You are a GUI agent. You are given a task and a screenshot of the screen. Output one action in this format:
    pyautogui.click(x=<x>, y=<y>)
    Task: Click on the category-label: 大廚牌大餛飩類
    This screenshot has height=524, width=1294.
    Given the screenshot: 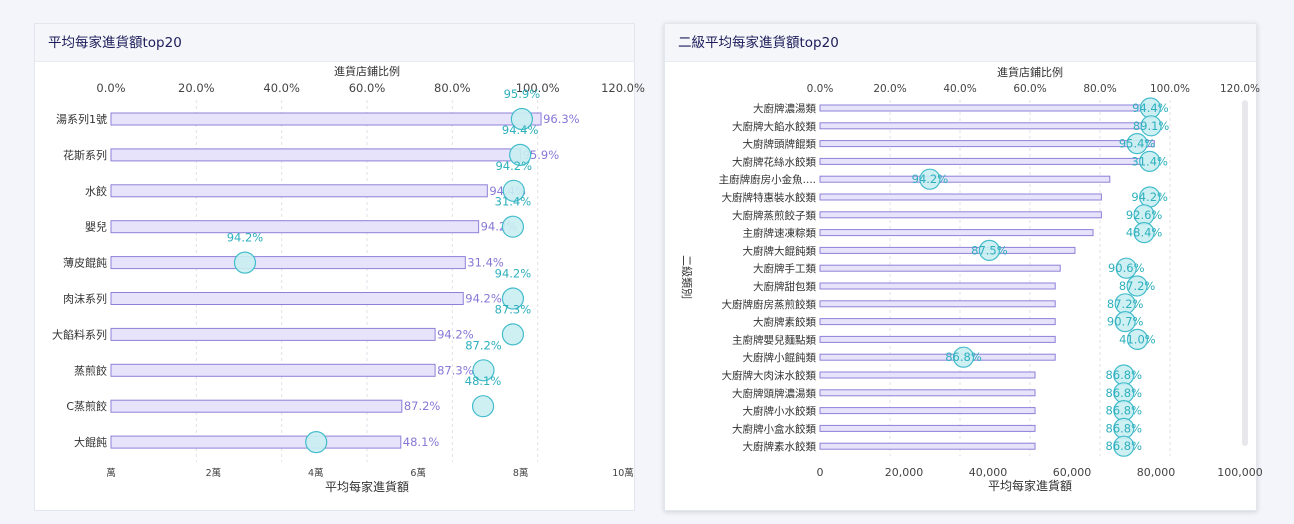 What is the action you would take?
    pyautogui.click(x=780, y=250)
    